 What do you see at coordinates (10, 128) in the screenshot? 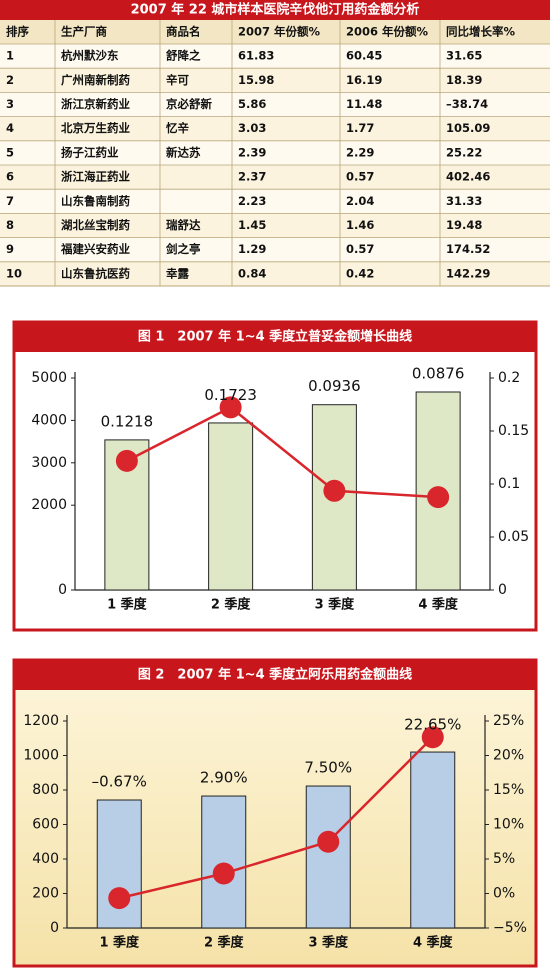
I see `table-cell: 4` at bounding box center [10, 128].